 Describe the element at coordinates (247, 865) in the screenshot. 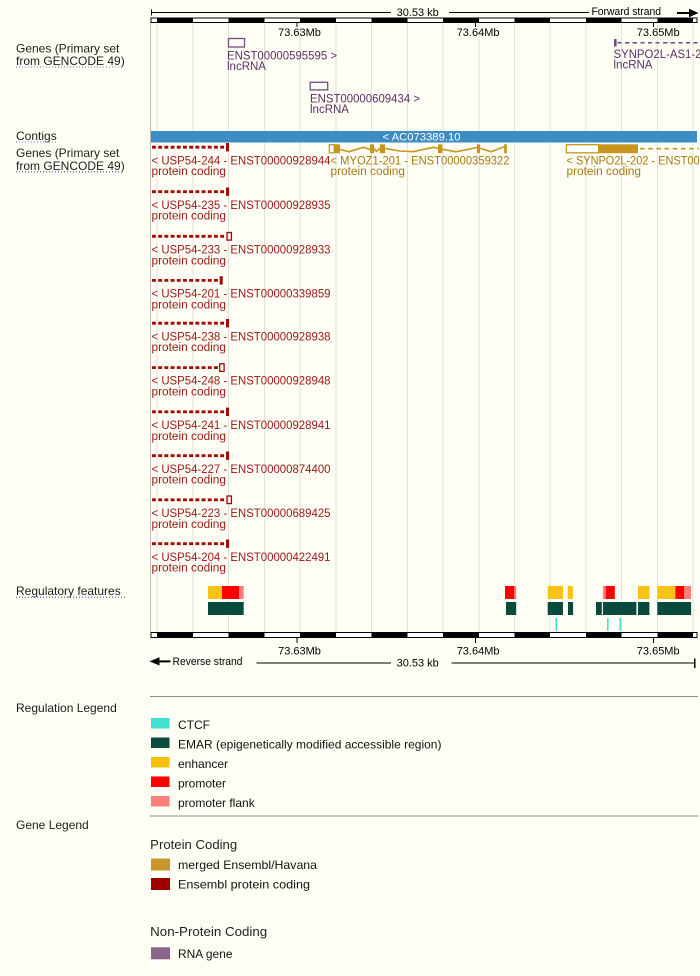

I see `svg-text: merged Ensembl/Havana` at that location.